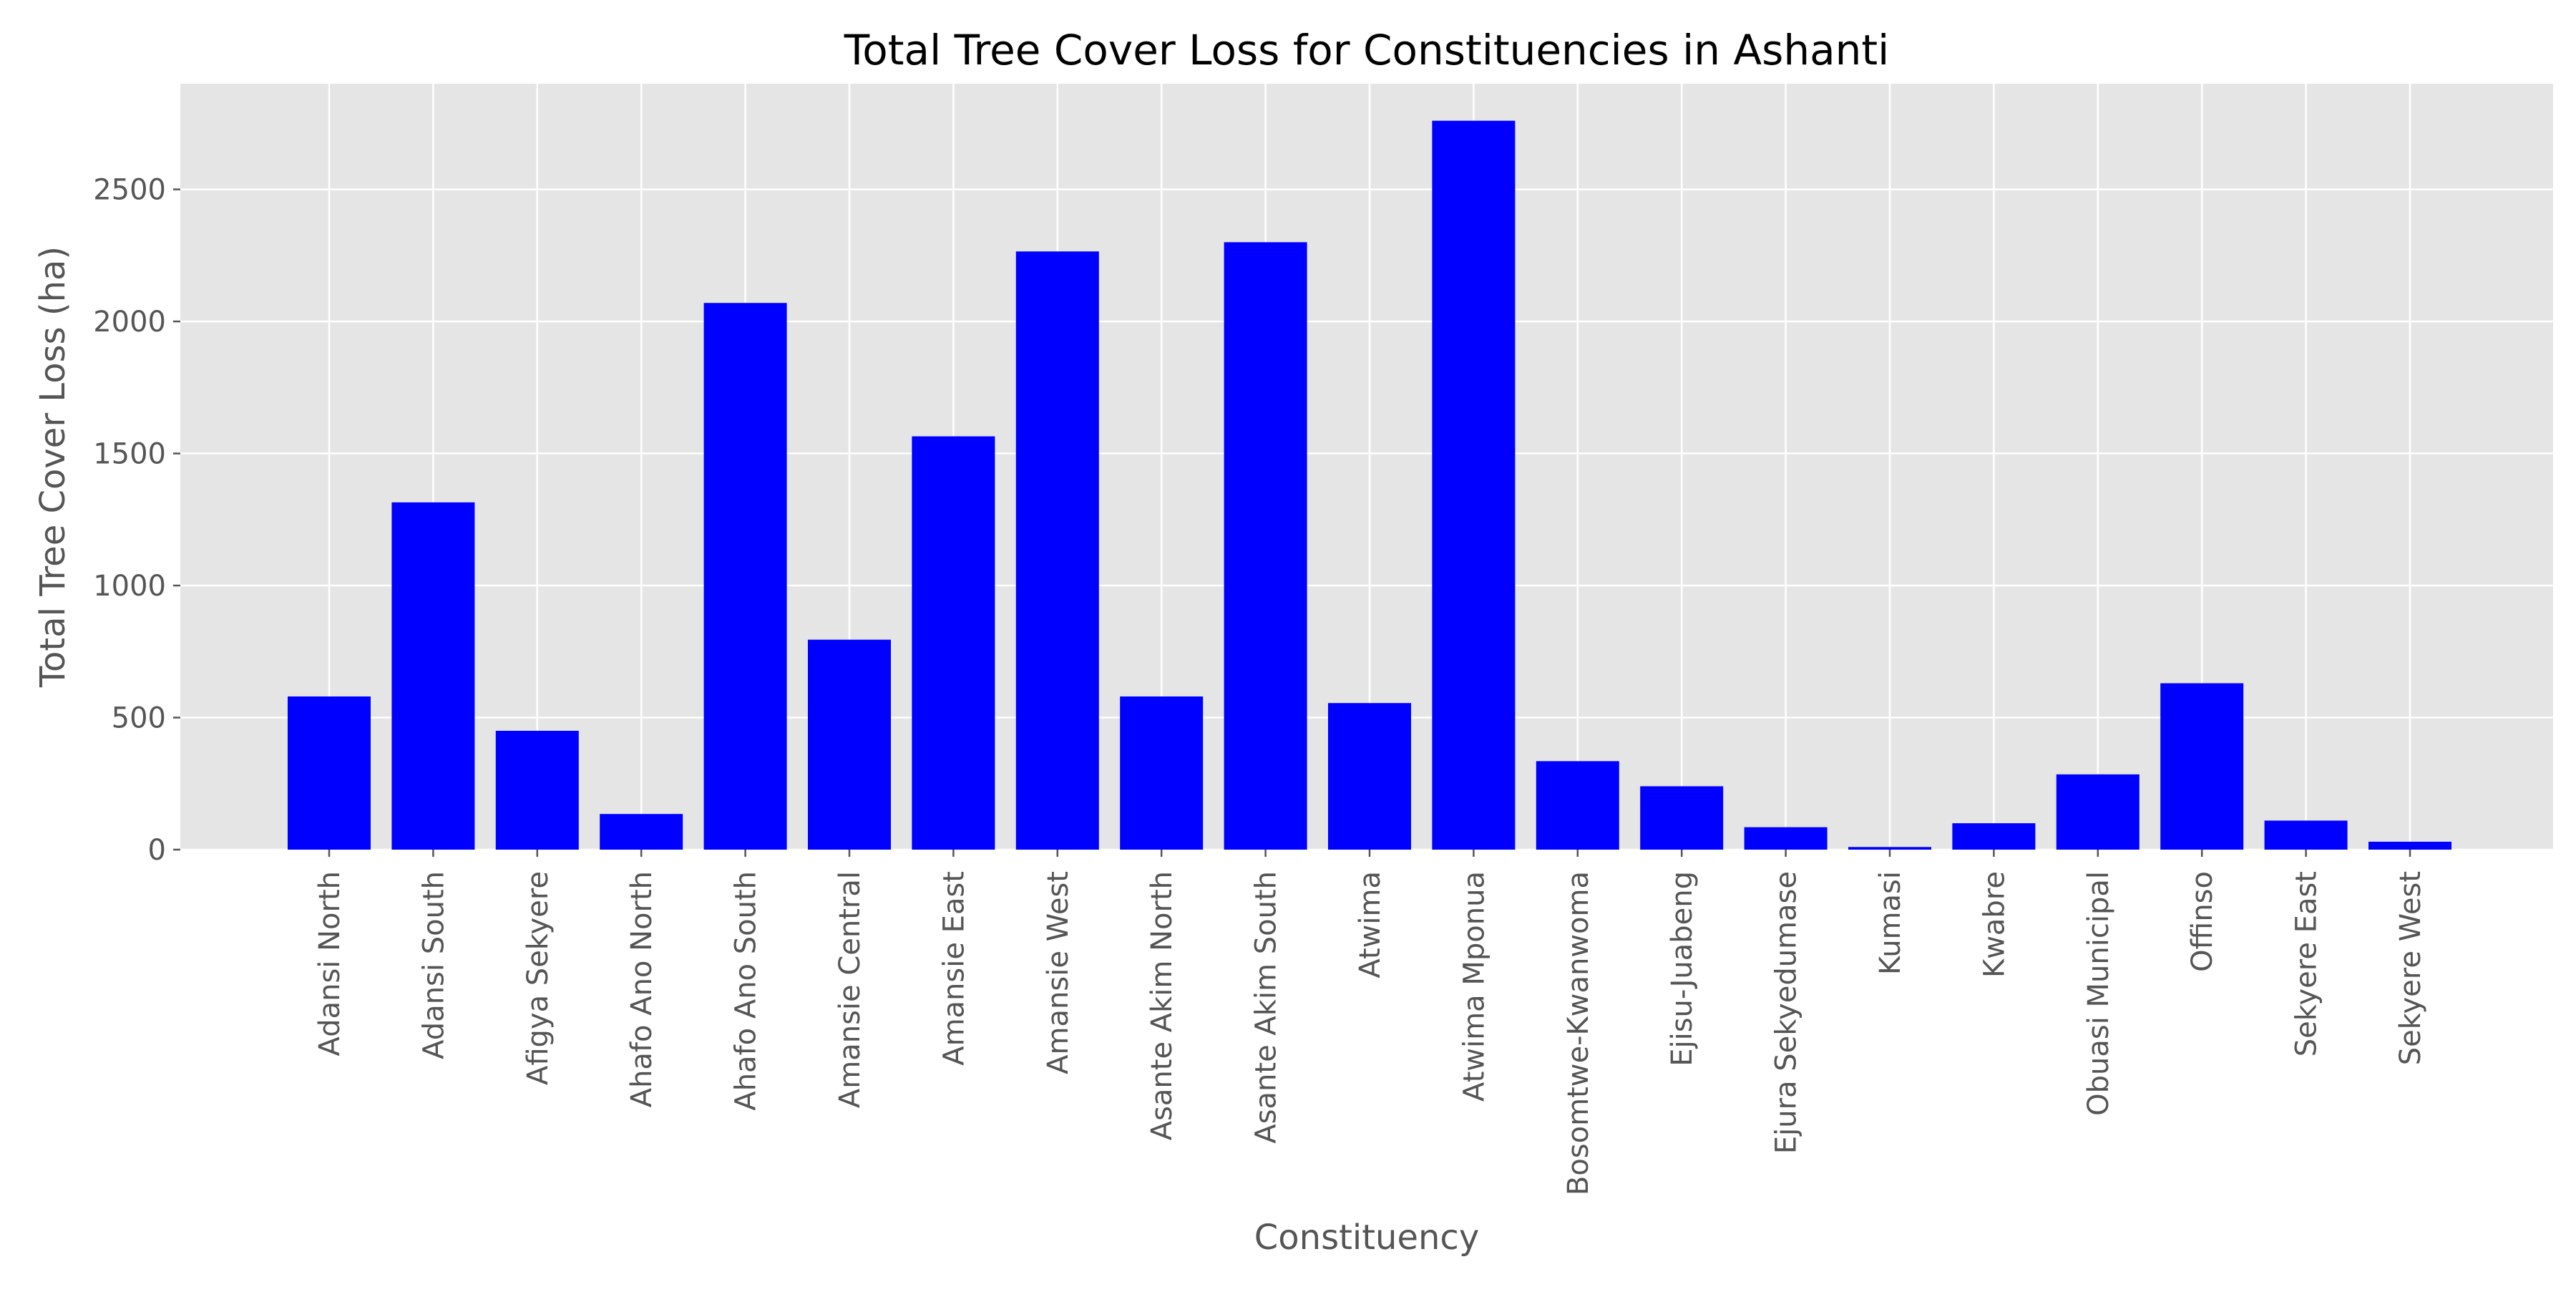 The height and width of the screenshot is (1292, 2576). What do you see at coordinates (433, 965) in the screenshot?
I see `x-tick-label: Adansi South` at bounding box center [433, 965].